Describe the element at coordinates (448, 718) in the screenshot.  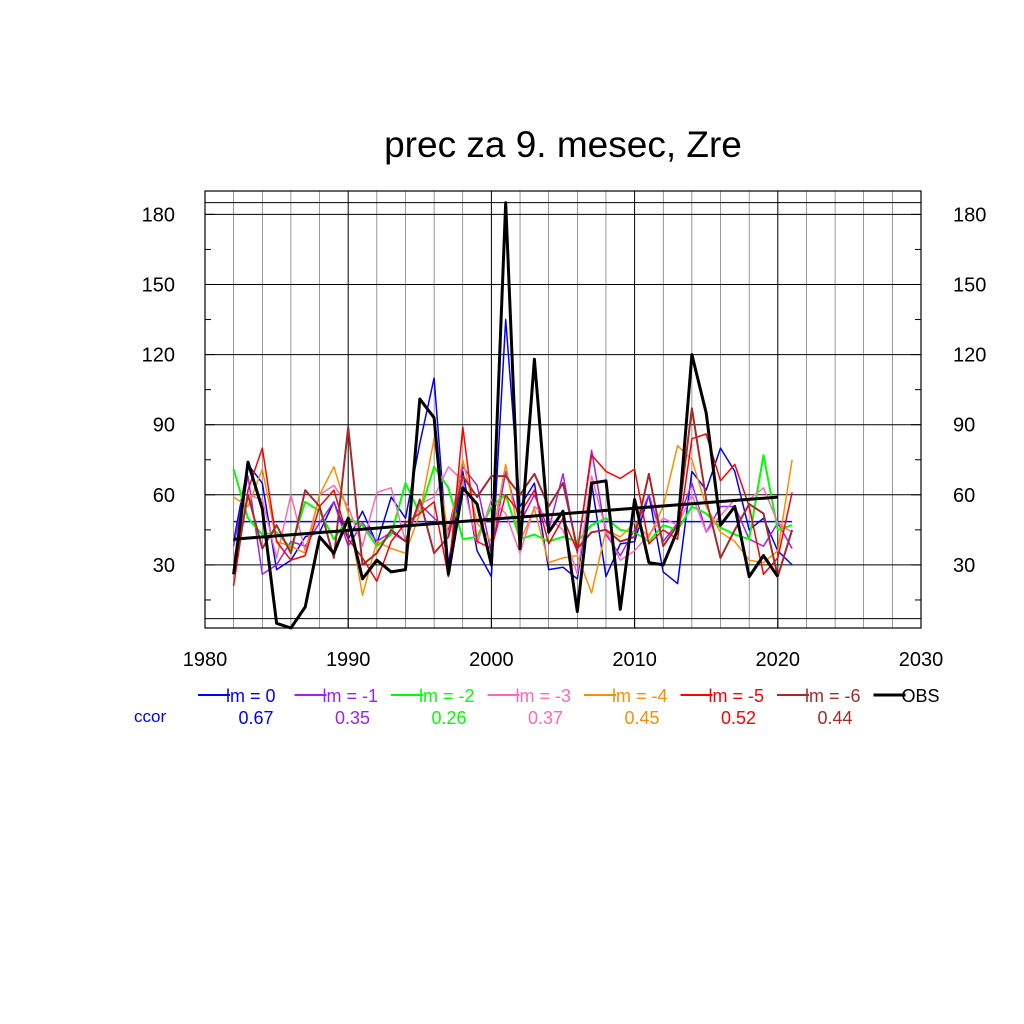
I see `ccor-value: 0.26` at that location.